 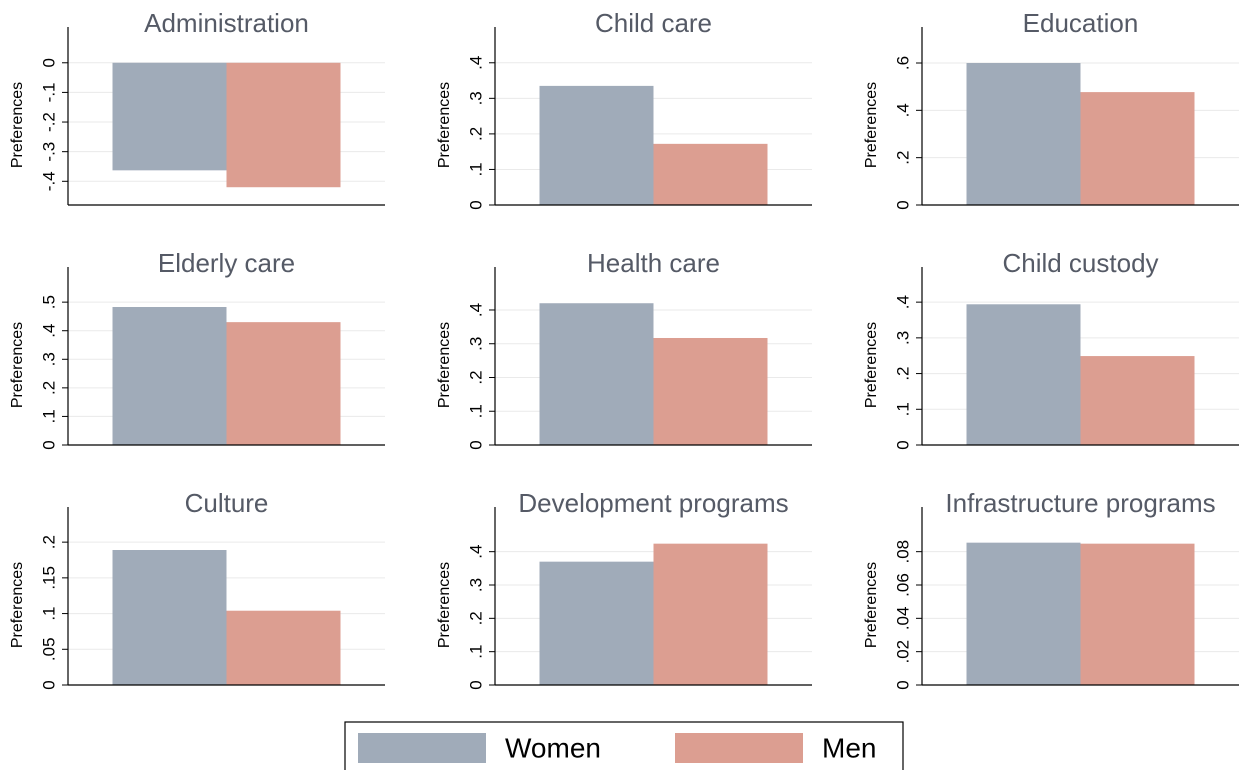 I want to click on y-tick-label: .6, so click(x=902, y=63).